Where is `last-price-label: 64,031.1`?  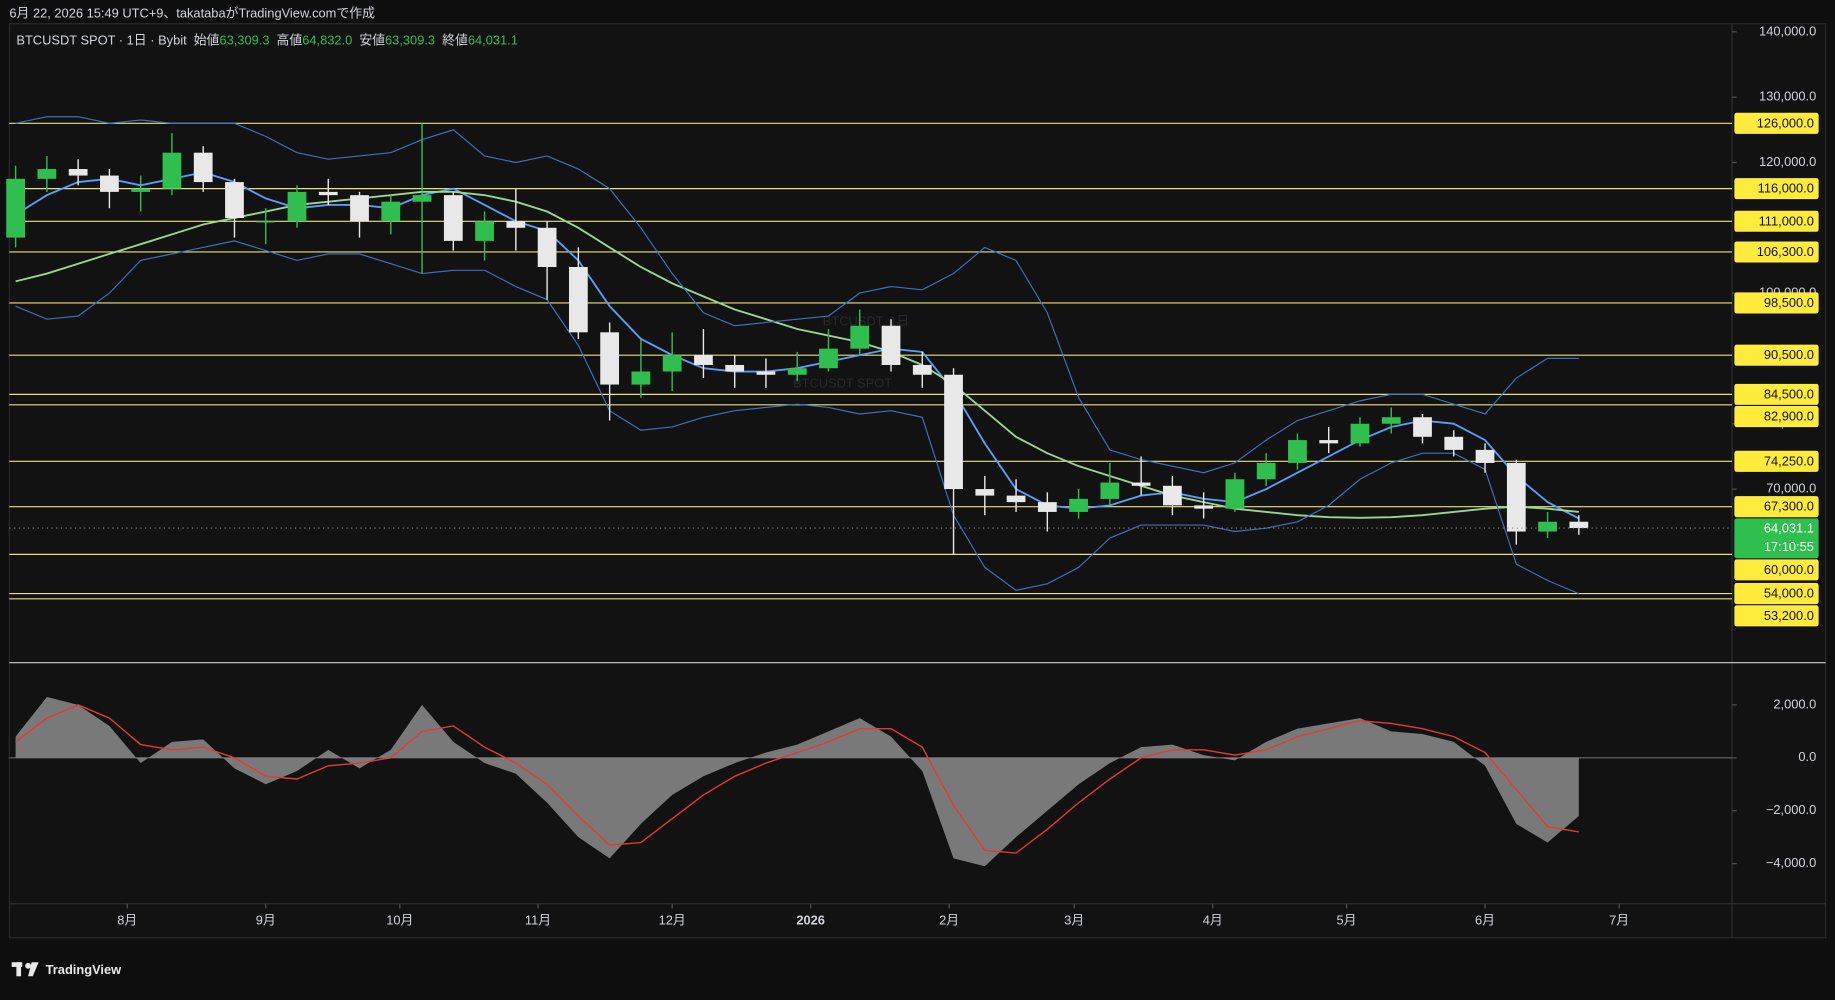
last-price-label: 64,031.1 is located at coordinates (1789, 527).